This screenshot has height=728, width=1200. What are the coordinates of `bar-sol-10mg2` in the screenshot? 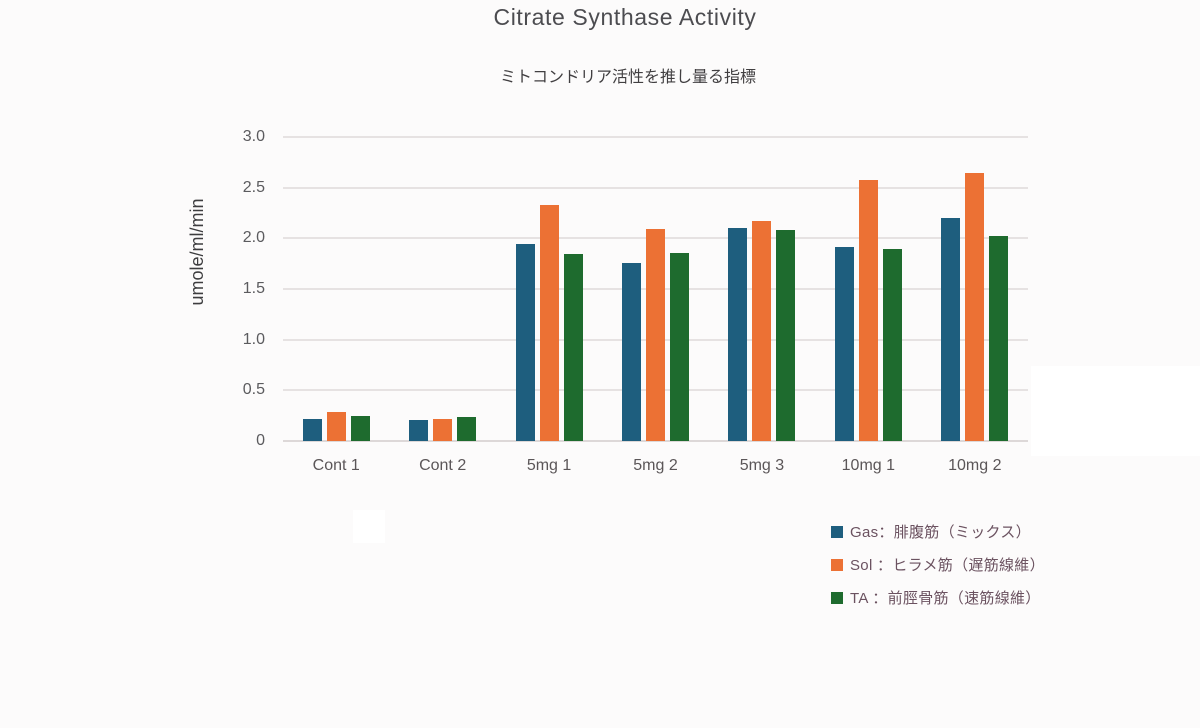 It's located at (975, 307).